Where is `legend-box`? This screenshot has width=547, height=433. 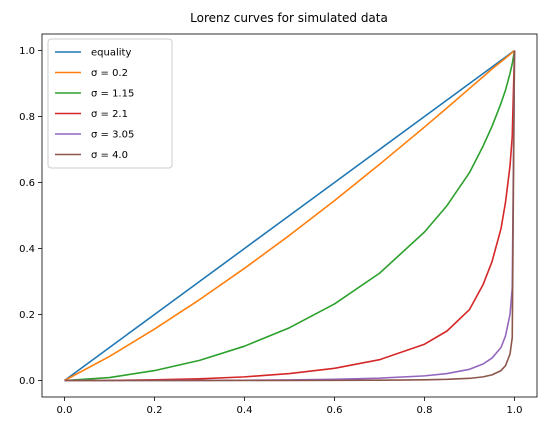
legend-box is located at coordinates (110, 103).